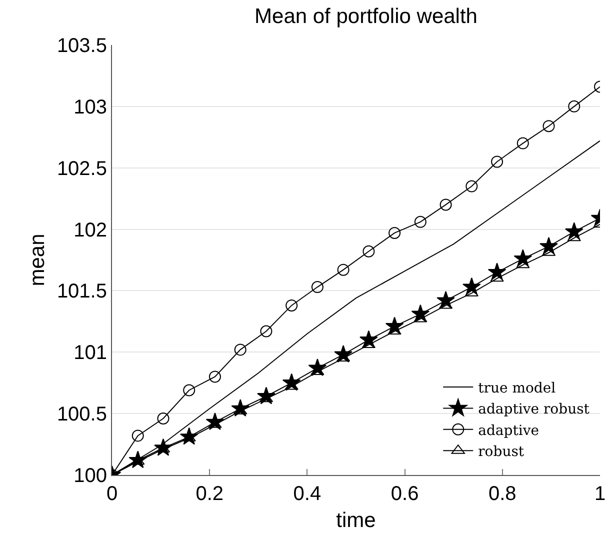  Describe the element at coordinates (502, 494) in the screenshot. I see `x-tick-label: 0.8` at that location.